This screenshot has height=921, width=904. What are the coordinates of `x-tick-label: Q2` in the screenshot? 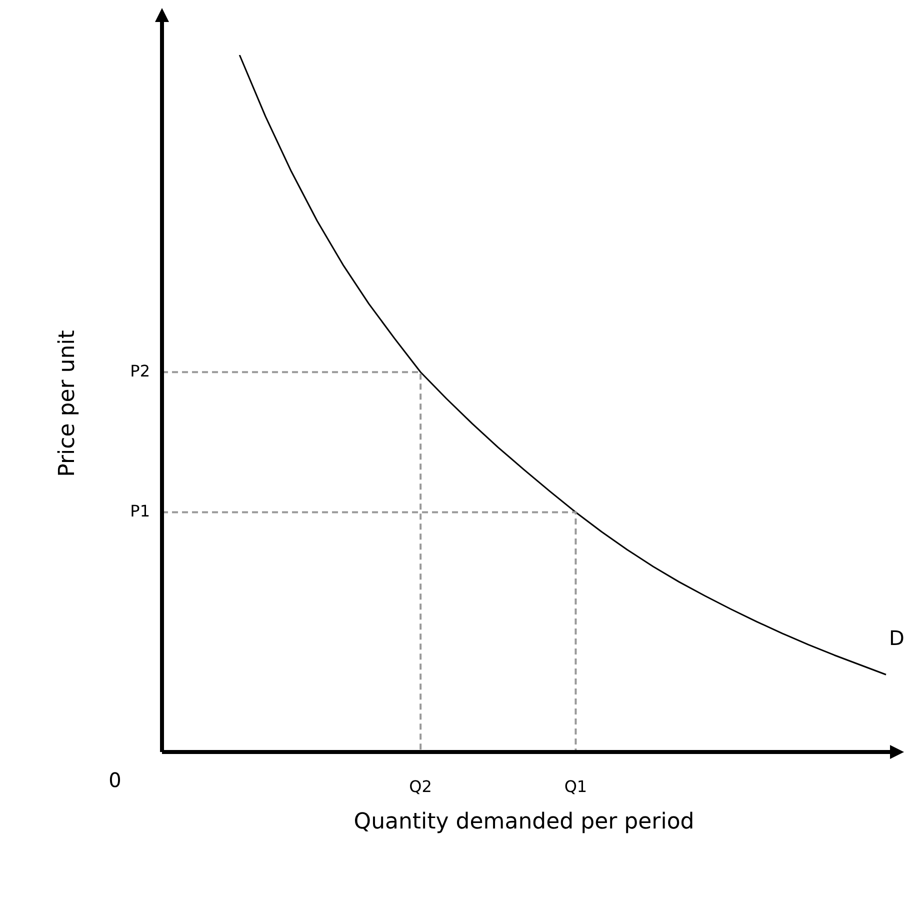 It's located at (420, 786).